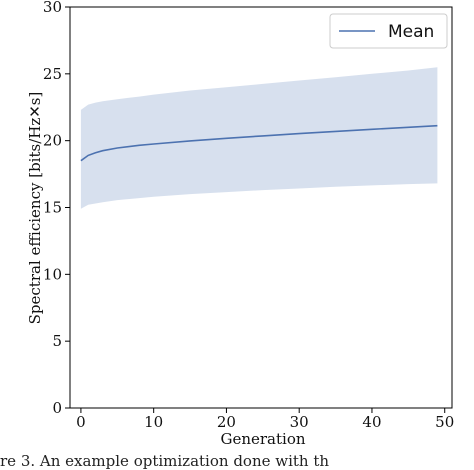 The height and width of the screenshot is (470, 474). What do you see at coordinates (153, 422) in the screenshot?
I see `x-tick-label: 10` at bounding box center [153, 422].